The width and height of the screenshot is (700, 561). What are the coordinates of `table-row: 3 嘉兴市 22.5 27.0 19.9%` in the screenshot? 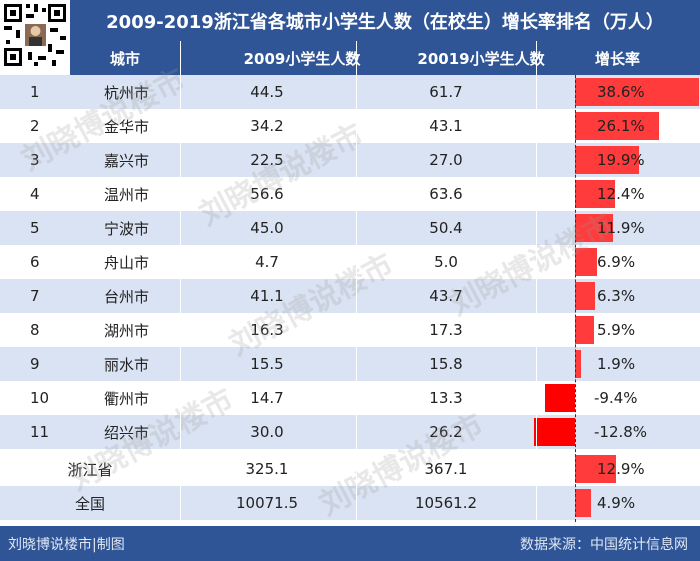 It's located at (350, 160).